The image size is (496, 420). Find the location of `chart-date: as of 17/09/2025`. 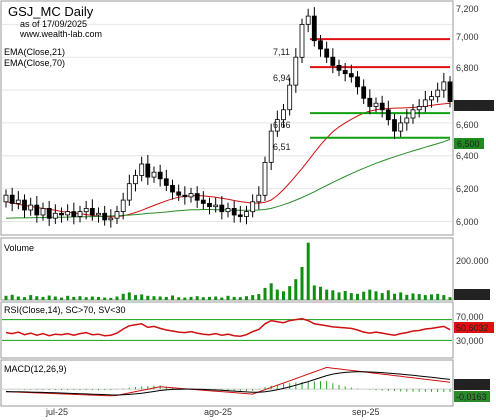

chart-date: as of 17/09/2025 is located at coordinates (53, 24).